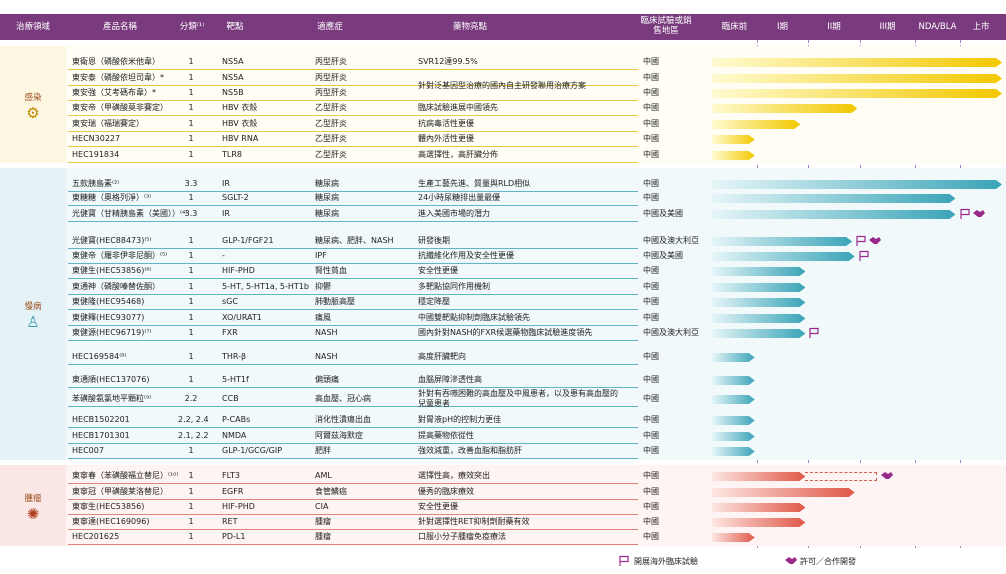 This screenshot has width=1006, height=574. Describe the element at coordinates (33, 307) in the screenshot. I see `area-name: 慢病` at that location.